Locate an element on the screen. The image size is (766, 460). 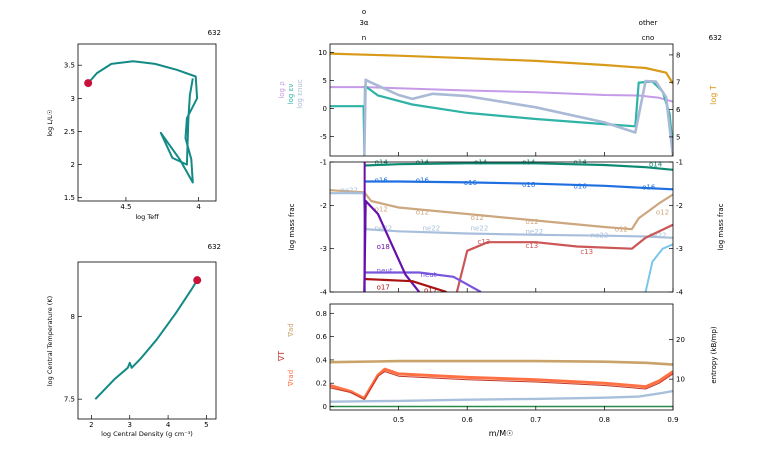
series-grad-ad is located at coordinates (501, 362).